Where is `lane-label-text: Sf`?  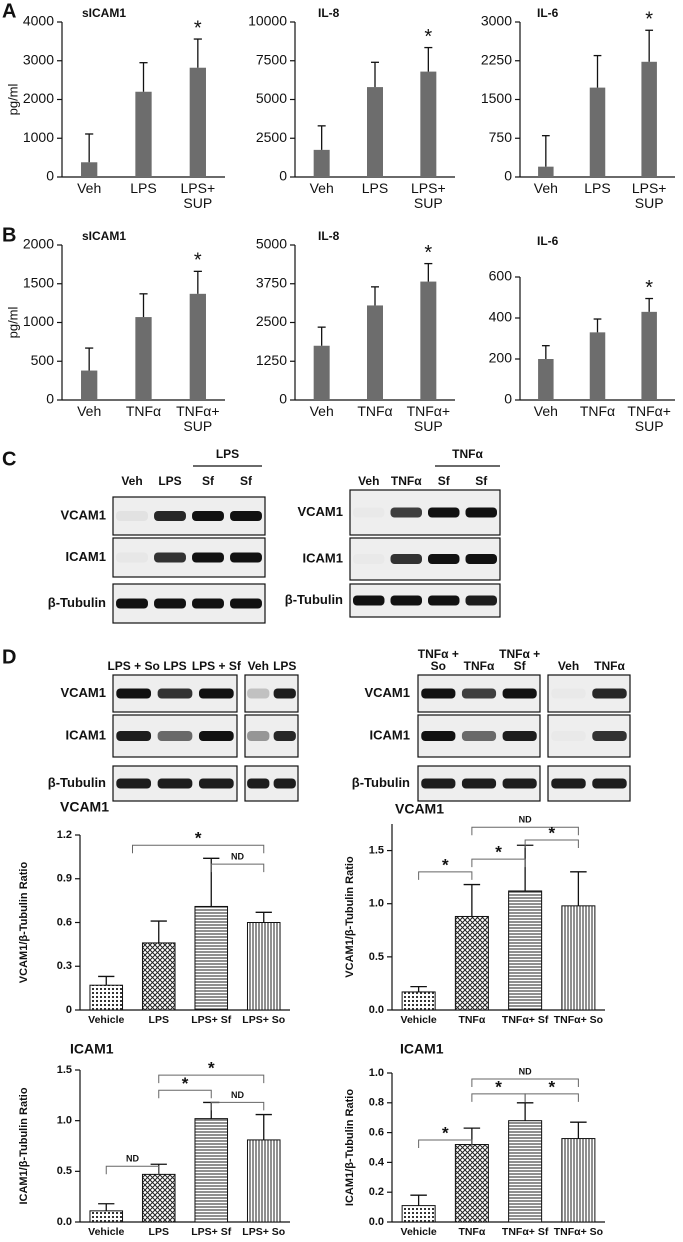
lane-label-text: Sf is located at coordinates (443, 481).